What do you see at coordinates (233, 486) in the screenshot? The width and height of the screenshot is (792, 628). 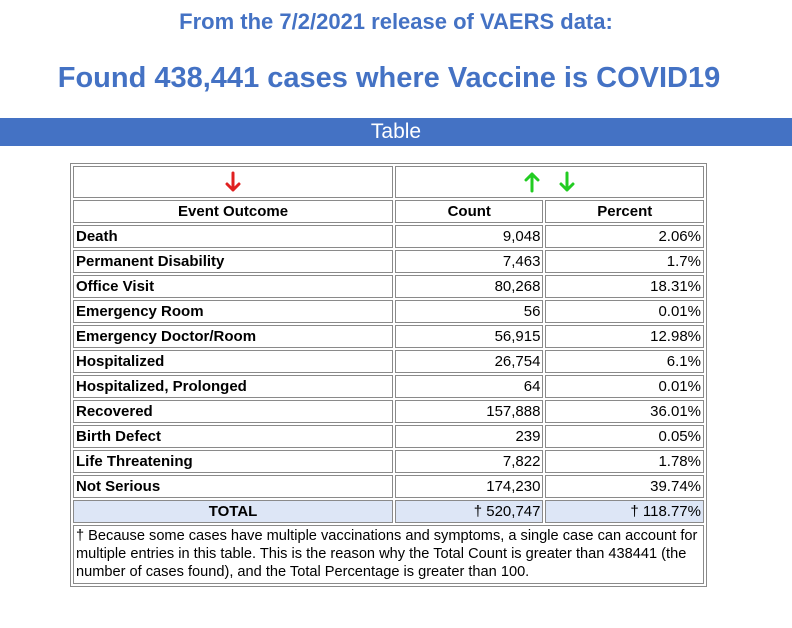 I see `outcome-cell: Not Serious` at bounding box center [233, 486].